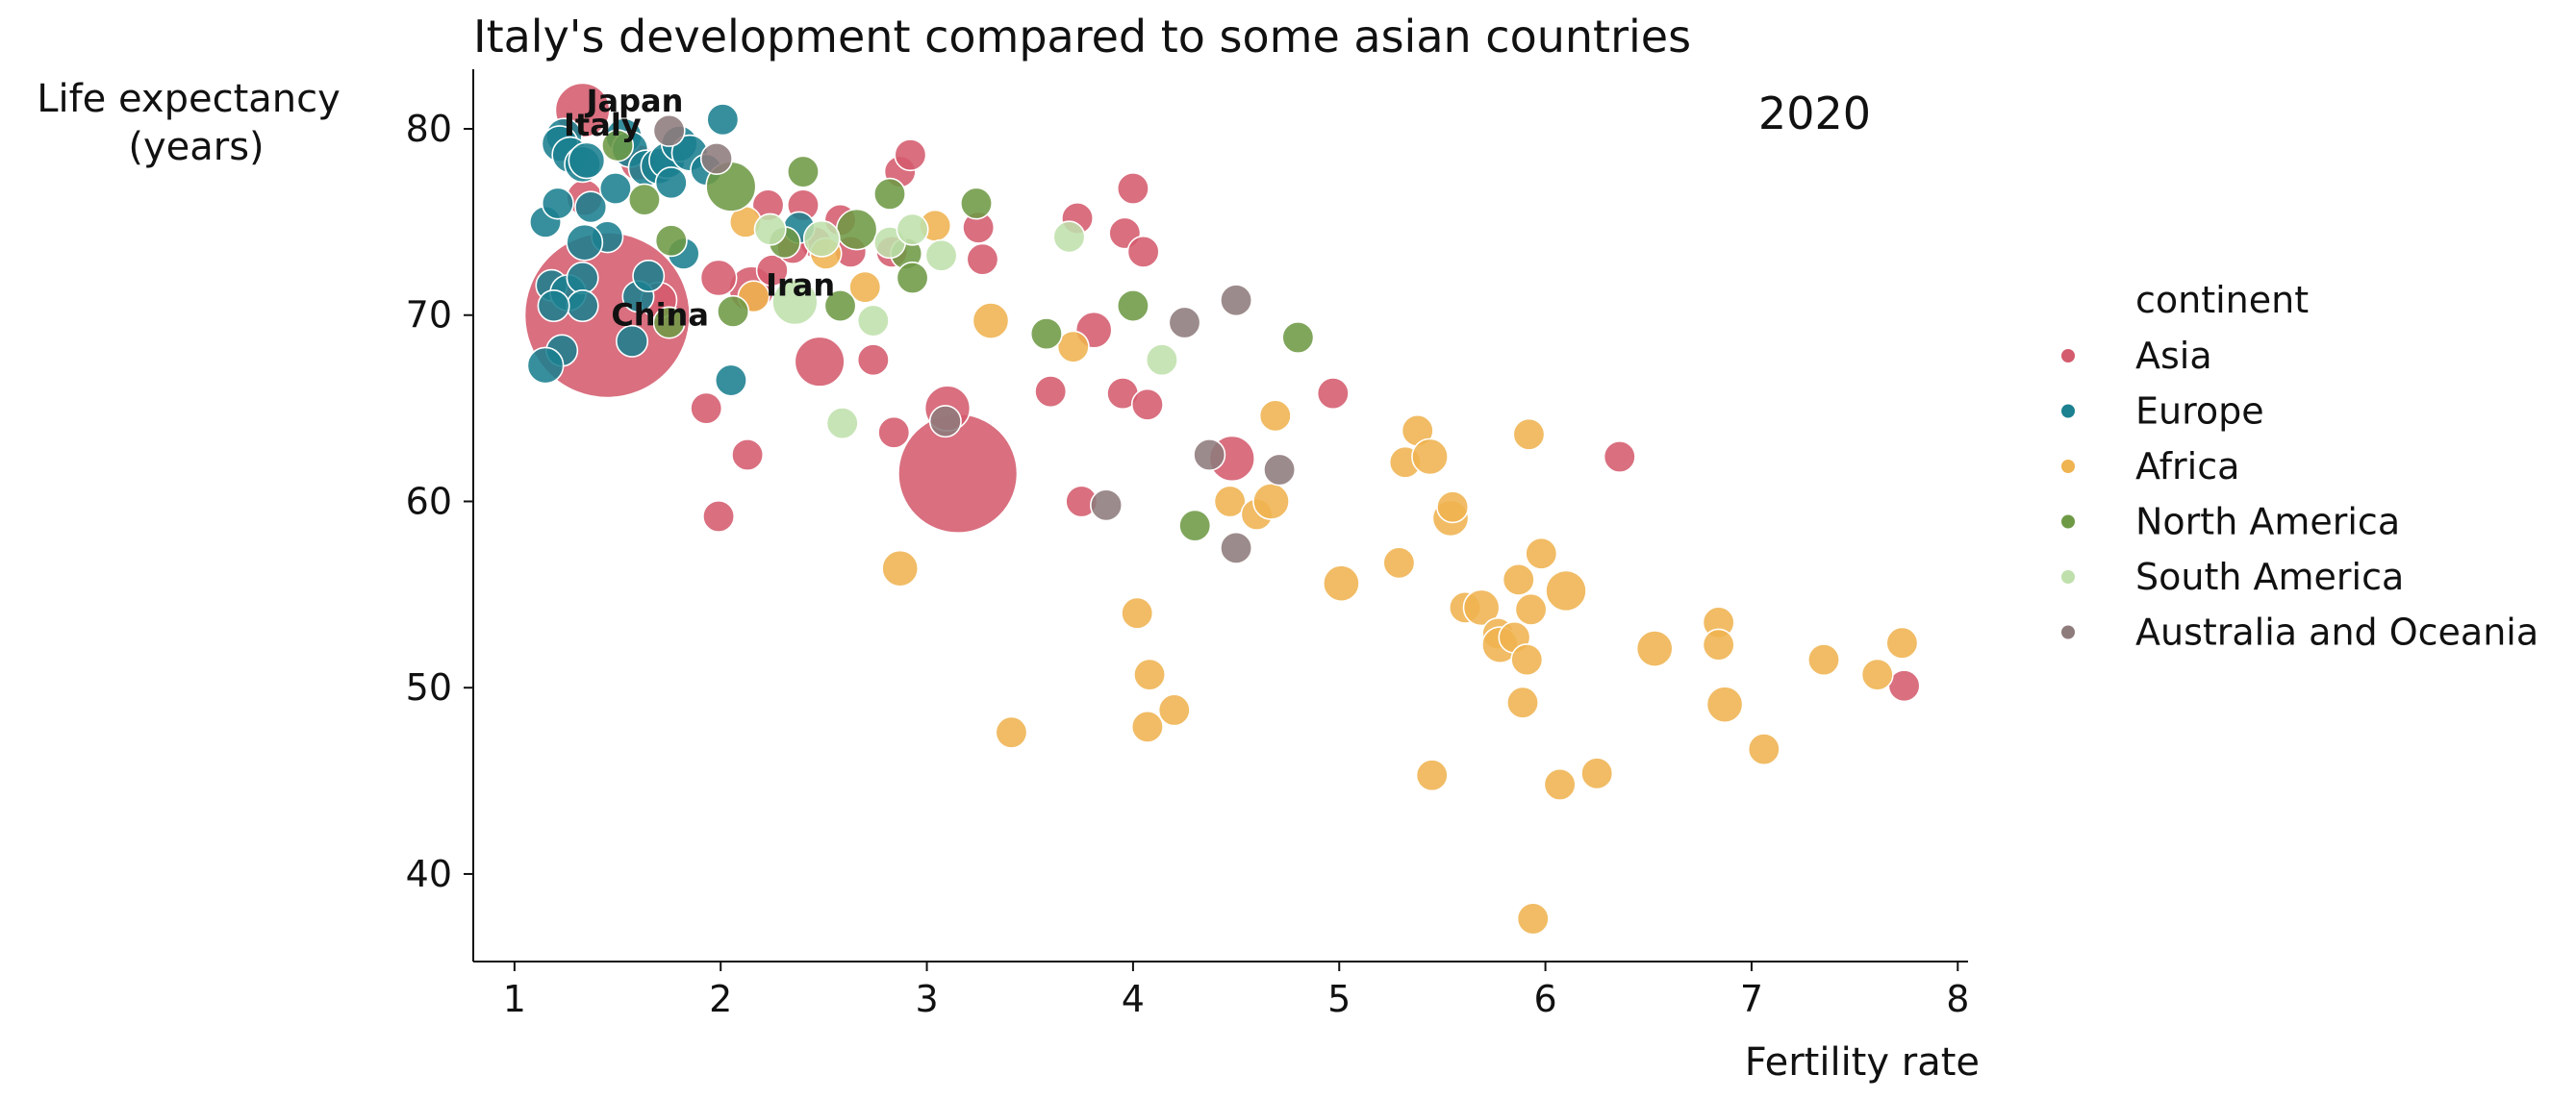 Image resolution: width=2576 pixels, height=1100 pixels. What do you see at coordinates (514, 999) in the screenshot?
I see `x-tick-label: 1` at bounding box center [514, 999].